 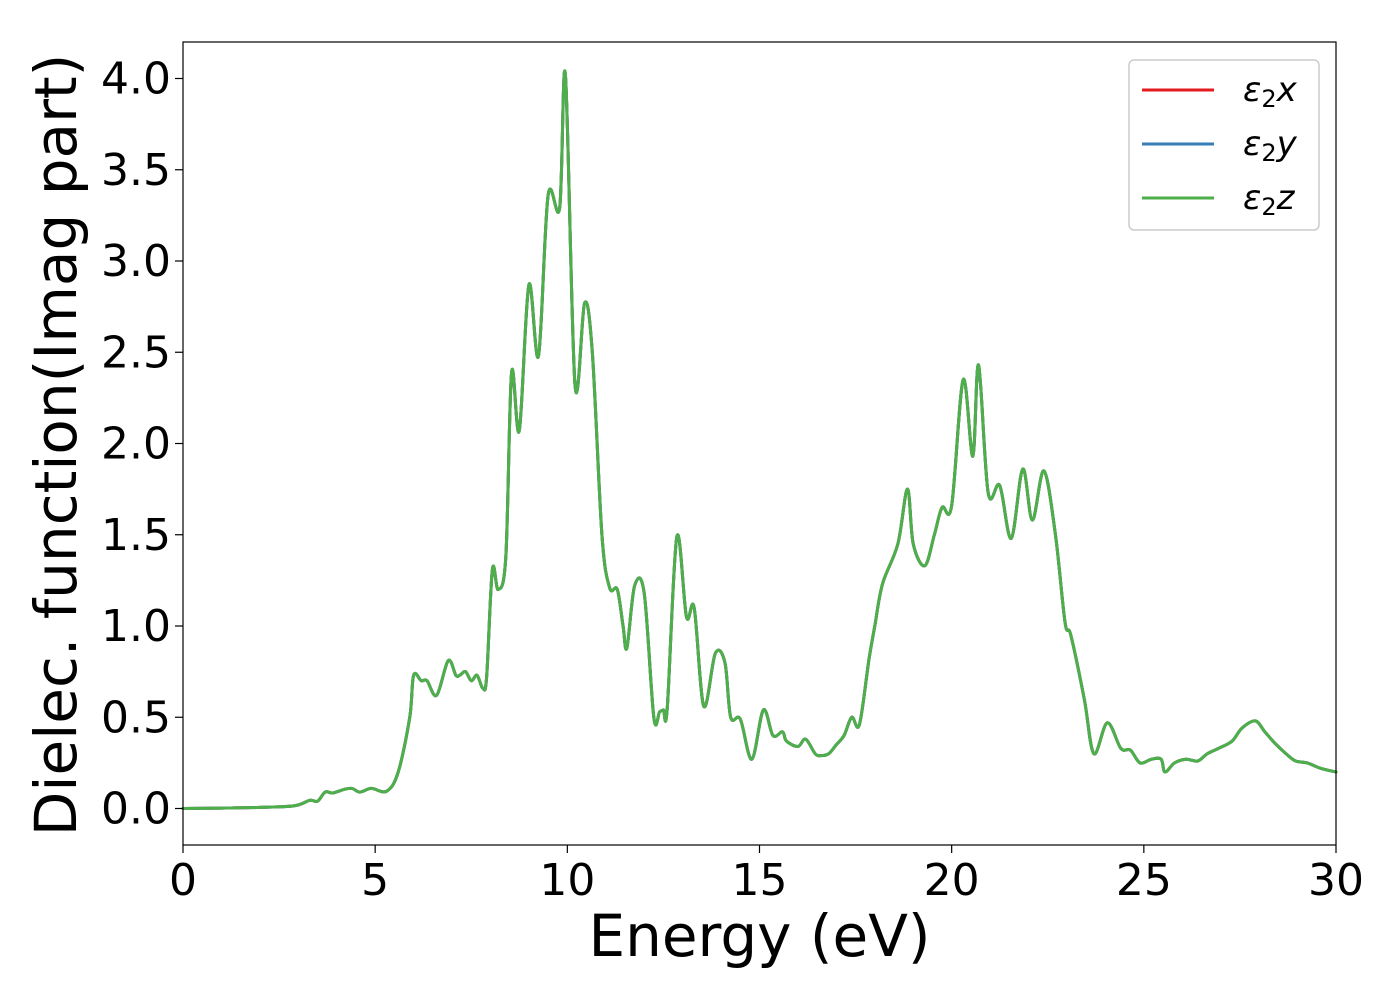 I want to click on y-axis-title: Dielec. function(Imag part), so click(x=56, y=445).